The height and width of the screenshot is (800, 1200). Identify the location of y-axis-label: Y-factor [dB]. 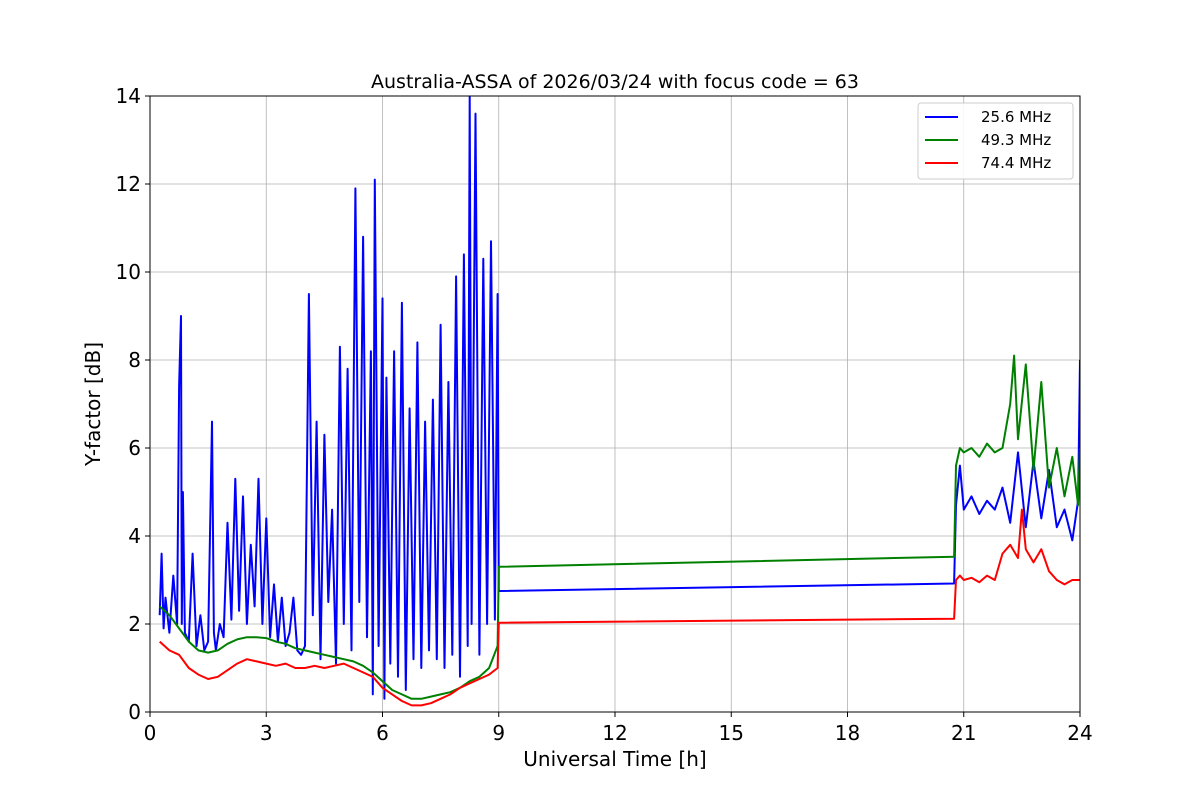
(93, 404).